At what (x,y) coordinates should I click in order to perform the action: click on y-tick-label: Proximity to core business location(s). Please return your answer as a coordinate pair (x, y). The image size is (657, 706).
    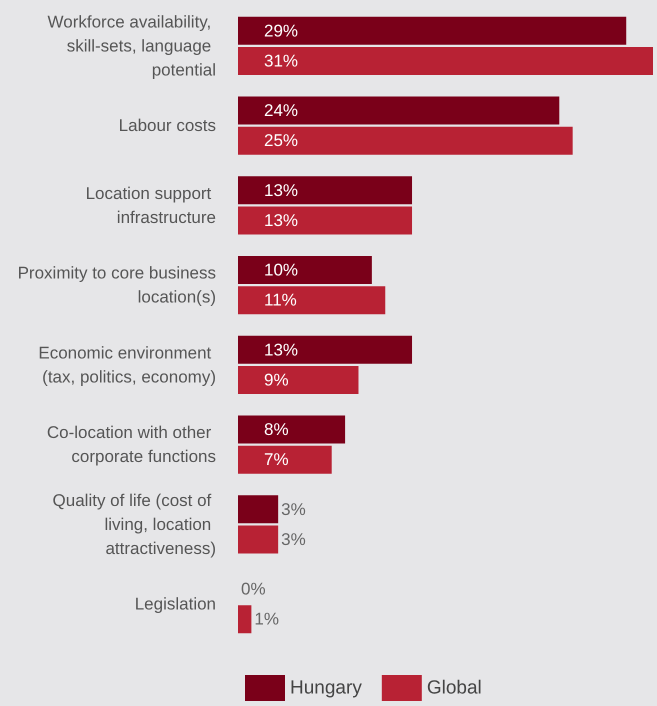
    Looking at the image, I should click on (117, 285).